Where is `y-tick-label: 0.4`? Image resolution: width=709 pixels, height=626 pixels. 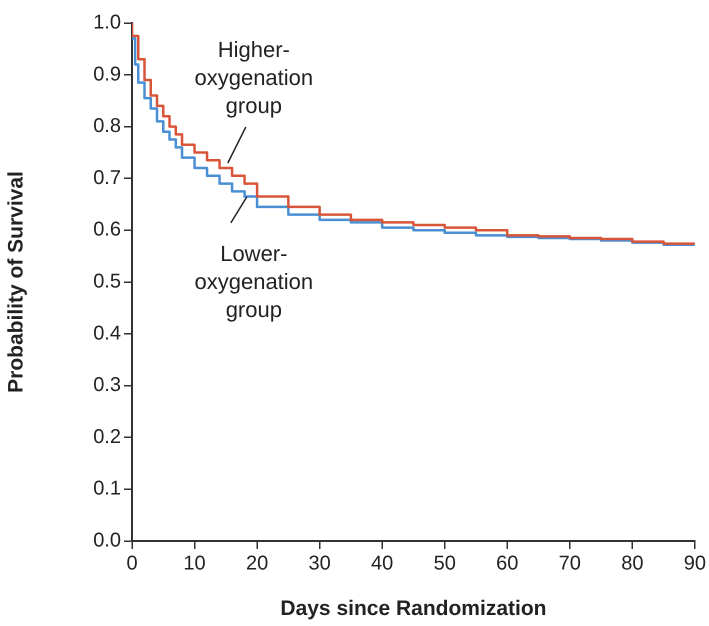 y-tick-label: 0.4 is located at coordinates (107, 333).